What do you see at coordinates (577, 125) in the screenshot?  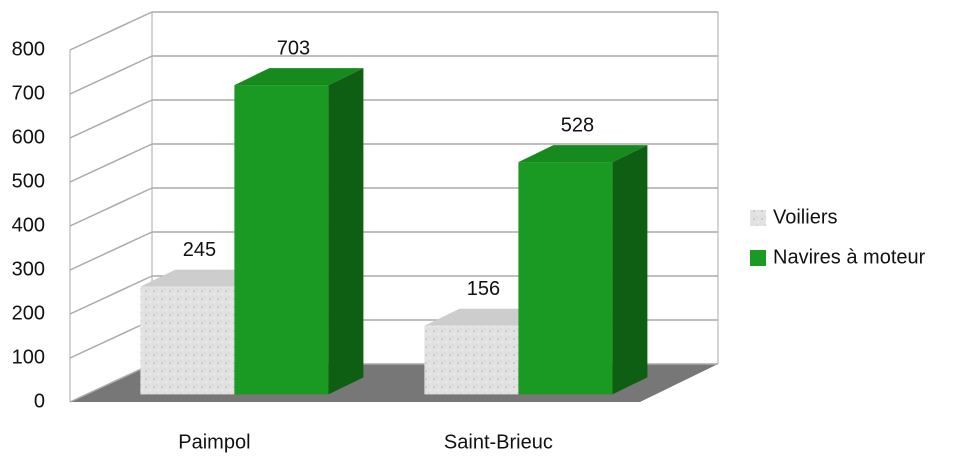 I see `value-label: 528` at bounding box center [577, 125].